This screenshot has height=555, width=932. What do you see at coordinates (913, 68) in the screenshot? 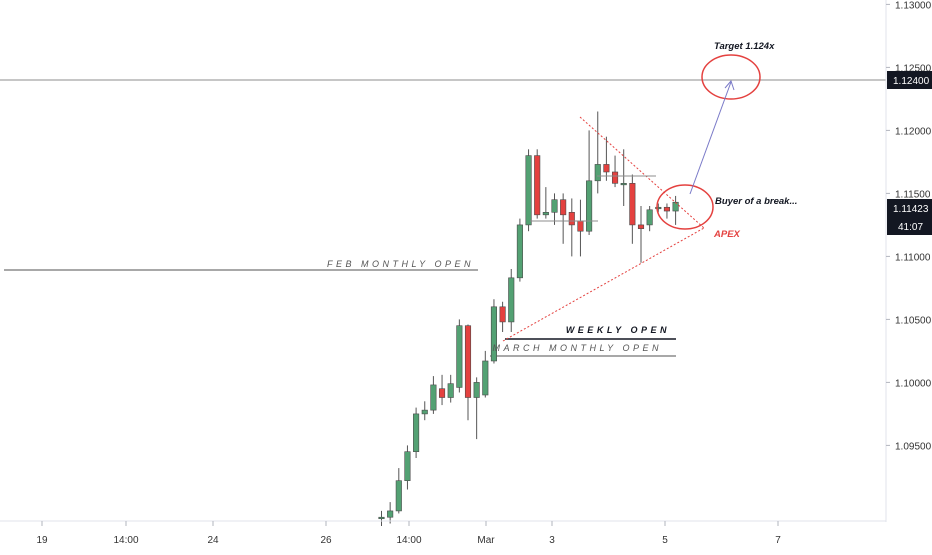
I see `y-tick-label: 1.12500` at bounding box center [913, 68].